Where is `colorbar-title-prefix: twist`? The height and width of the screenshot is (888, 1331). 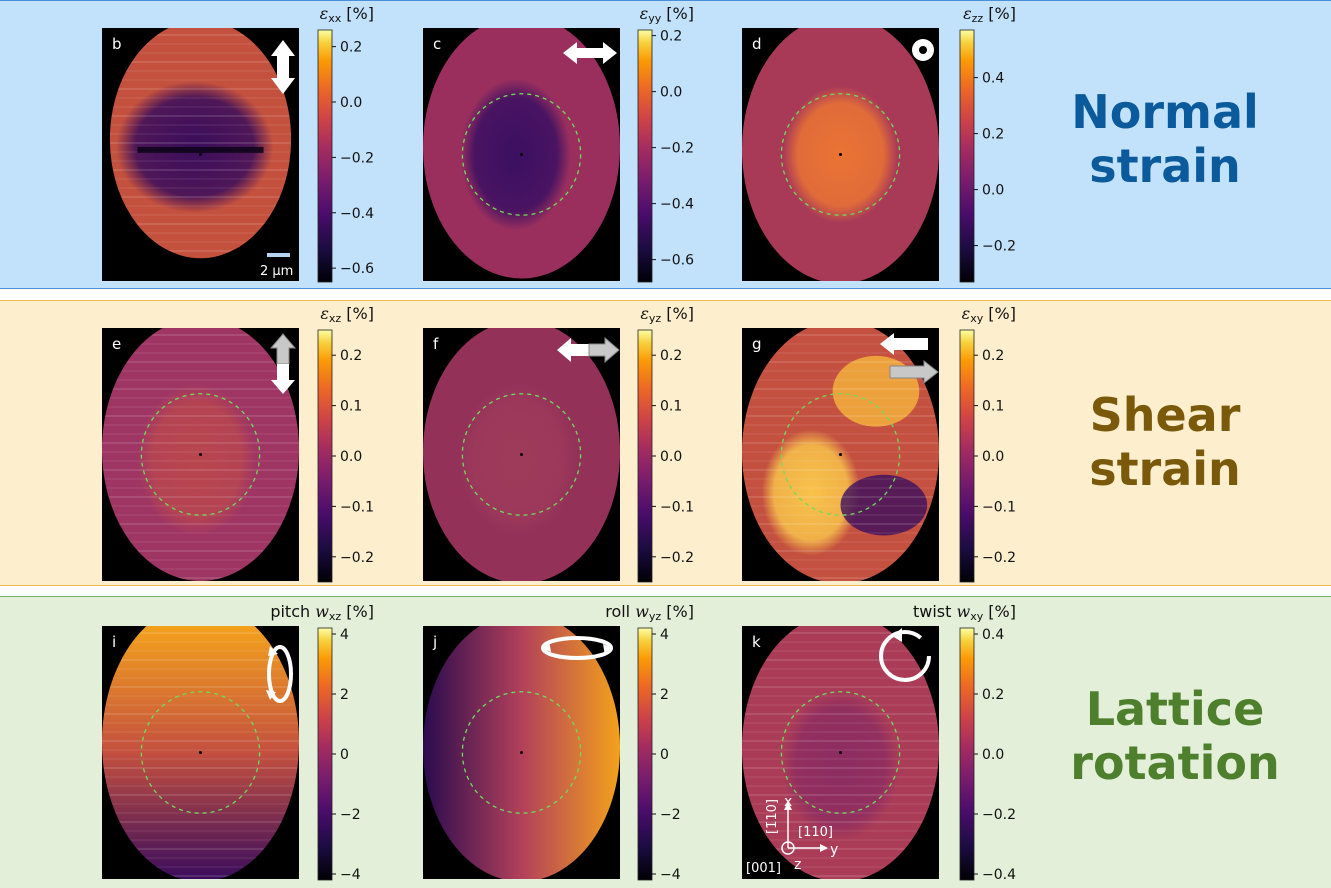 colorbar-title-prefix: twist is located at coordinates (934, 611).